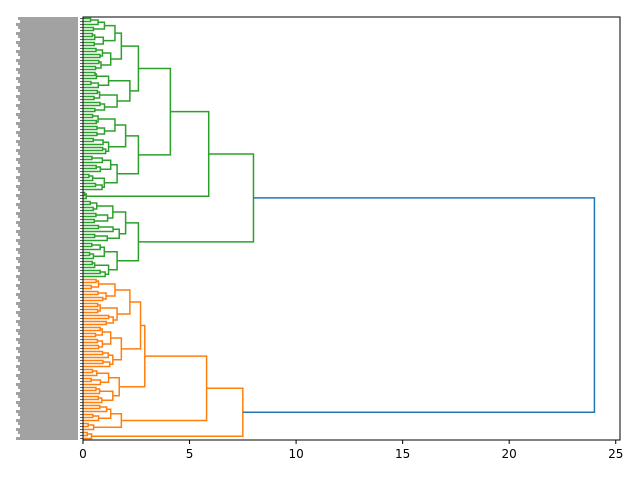 The width and height of the screenshot is (640, 480). Describe the element at coordinates (295, 454) in the screenshot. I see `x-tick-label: 10` at that location.